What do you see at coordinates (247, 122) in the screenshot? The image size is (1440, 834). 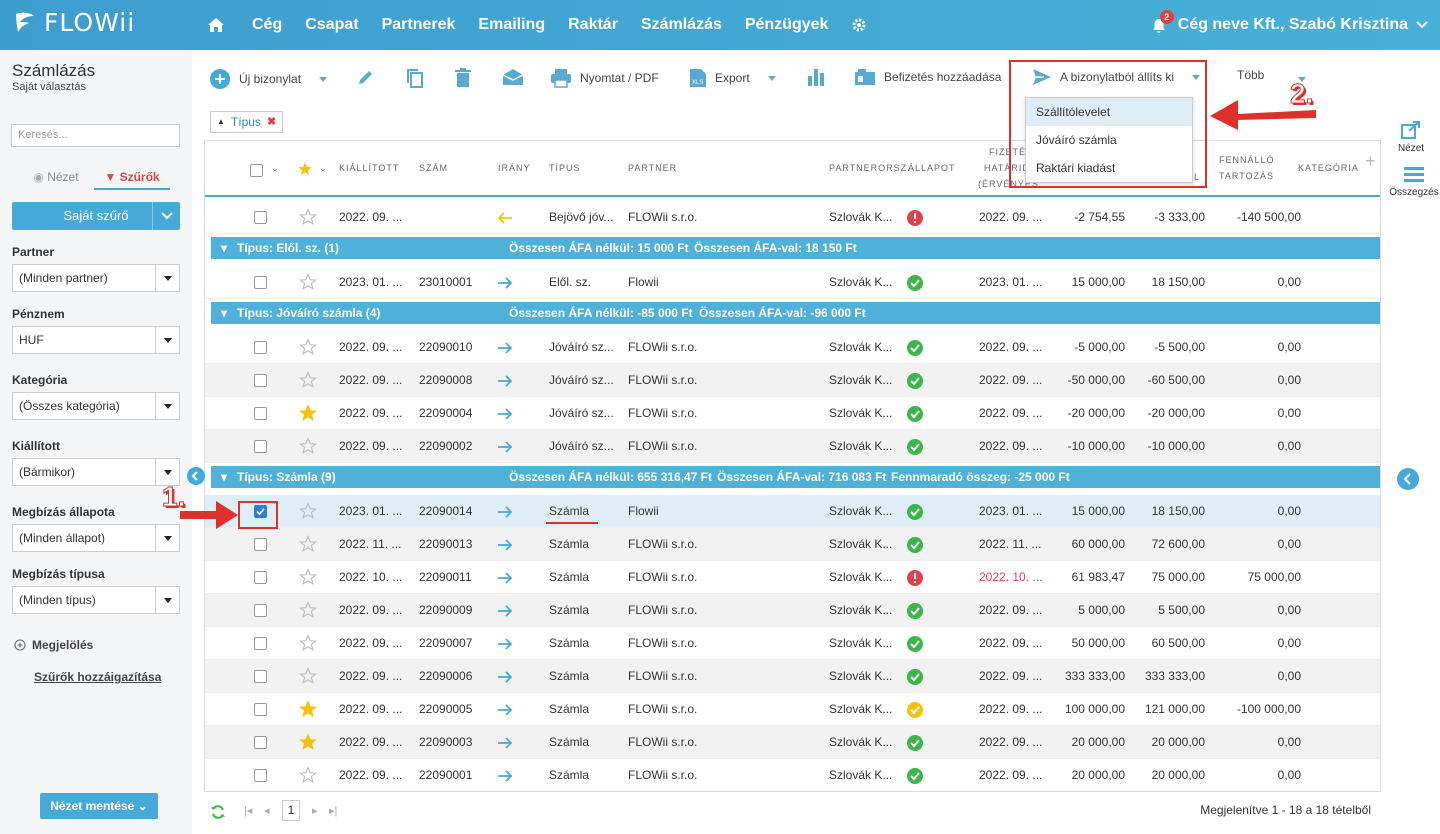 I see `type-filter-chip: ▲ Típus ✖` at bounding box center [247, 122].